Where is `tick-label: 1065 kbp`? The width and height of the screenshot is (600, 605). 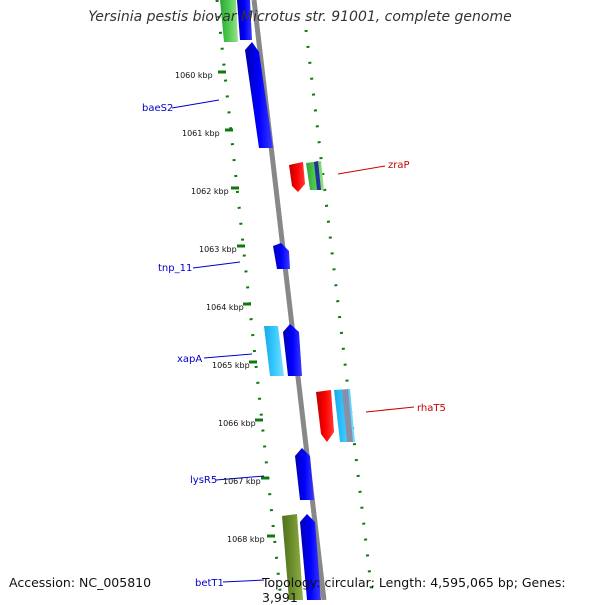
tick-label: 1065 kbp is located at coordinates (231, 365).